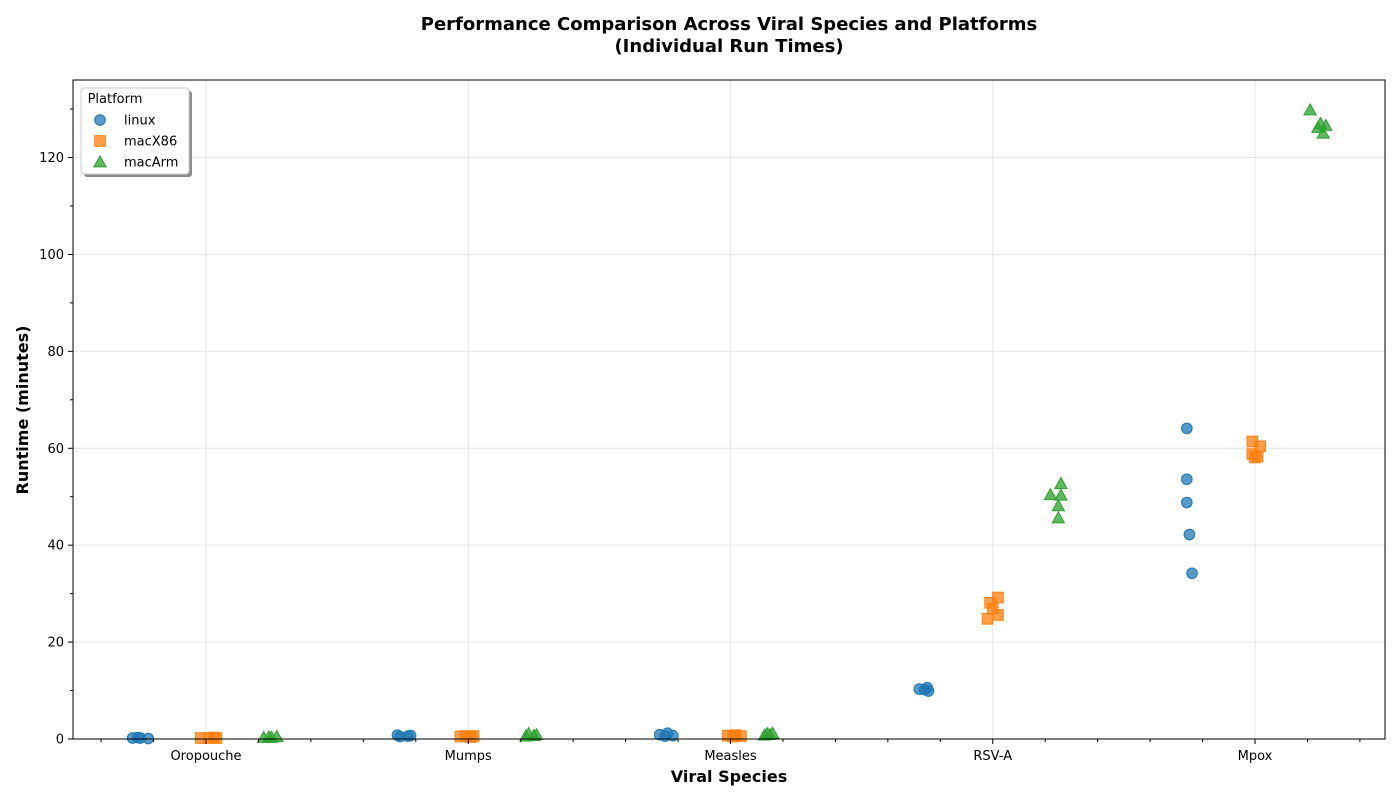  What do you see at coordinates (51, 255) in the screenshot?
I see `y-tick-label: 100` at bounding box center [51, 255].